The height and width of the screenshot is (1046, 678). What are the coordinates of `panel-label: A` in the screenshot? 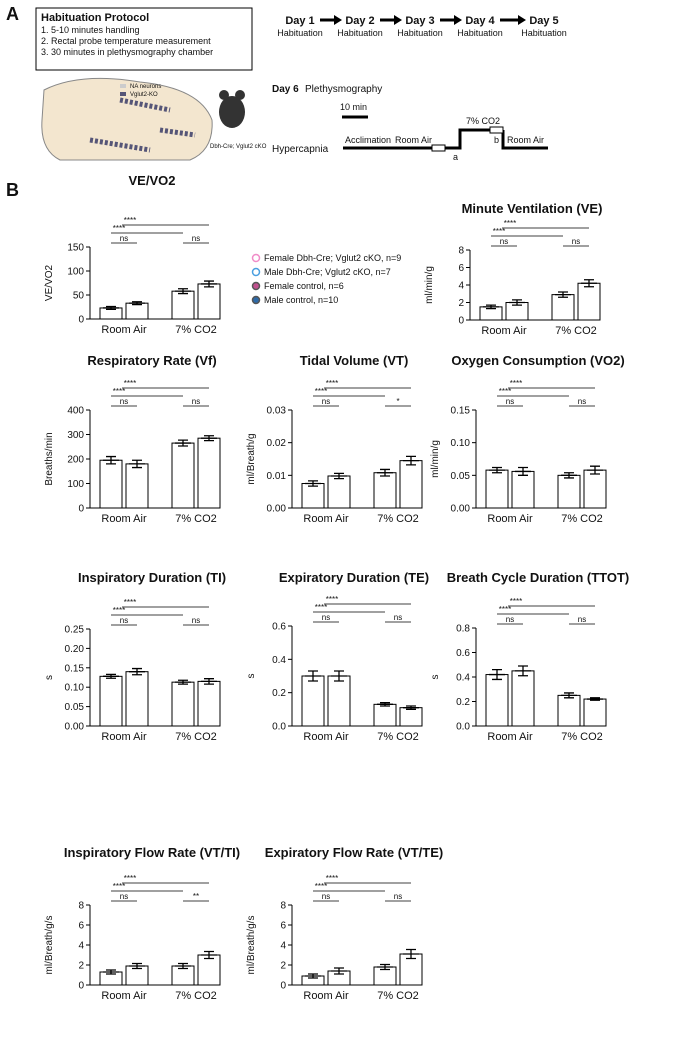 It's located at (12, 14).